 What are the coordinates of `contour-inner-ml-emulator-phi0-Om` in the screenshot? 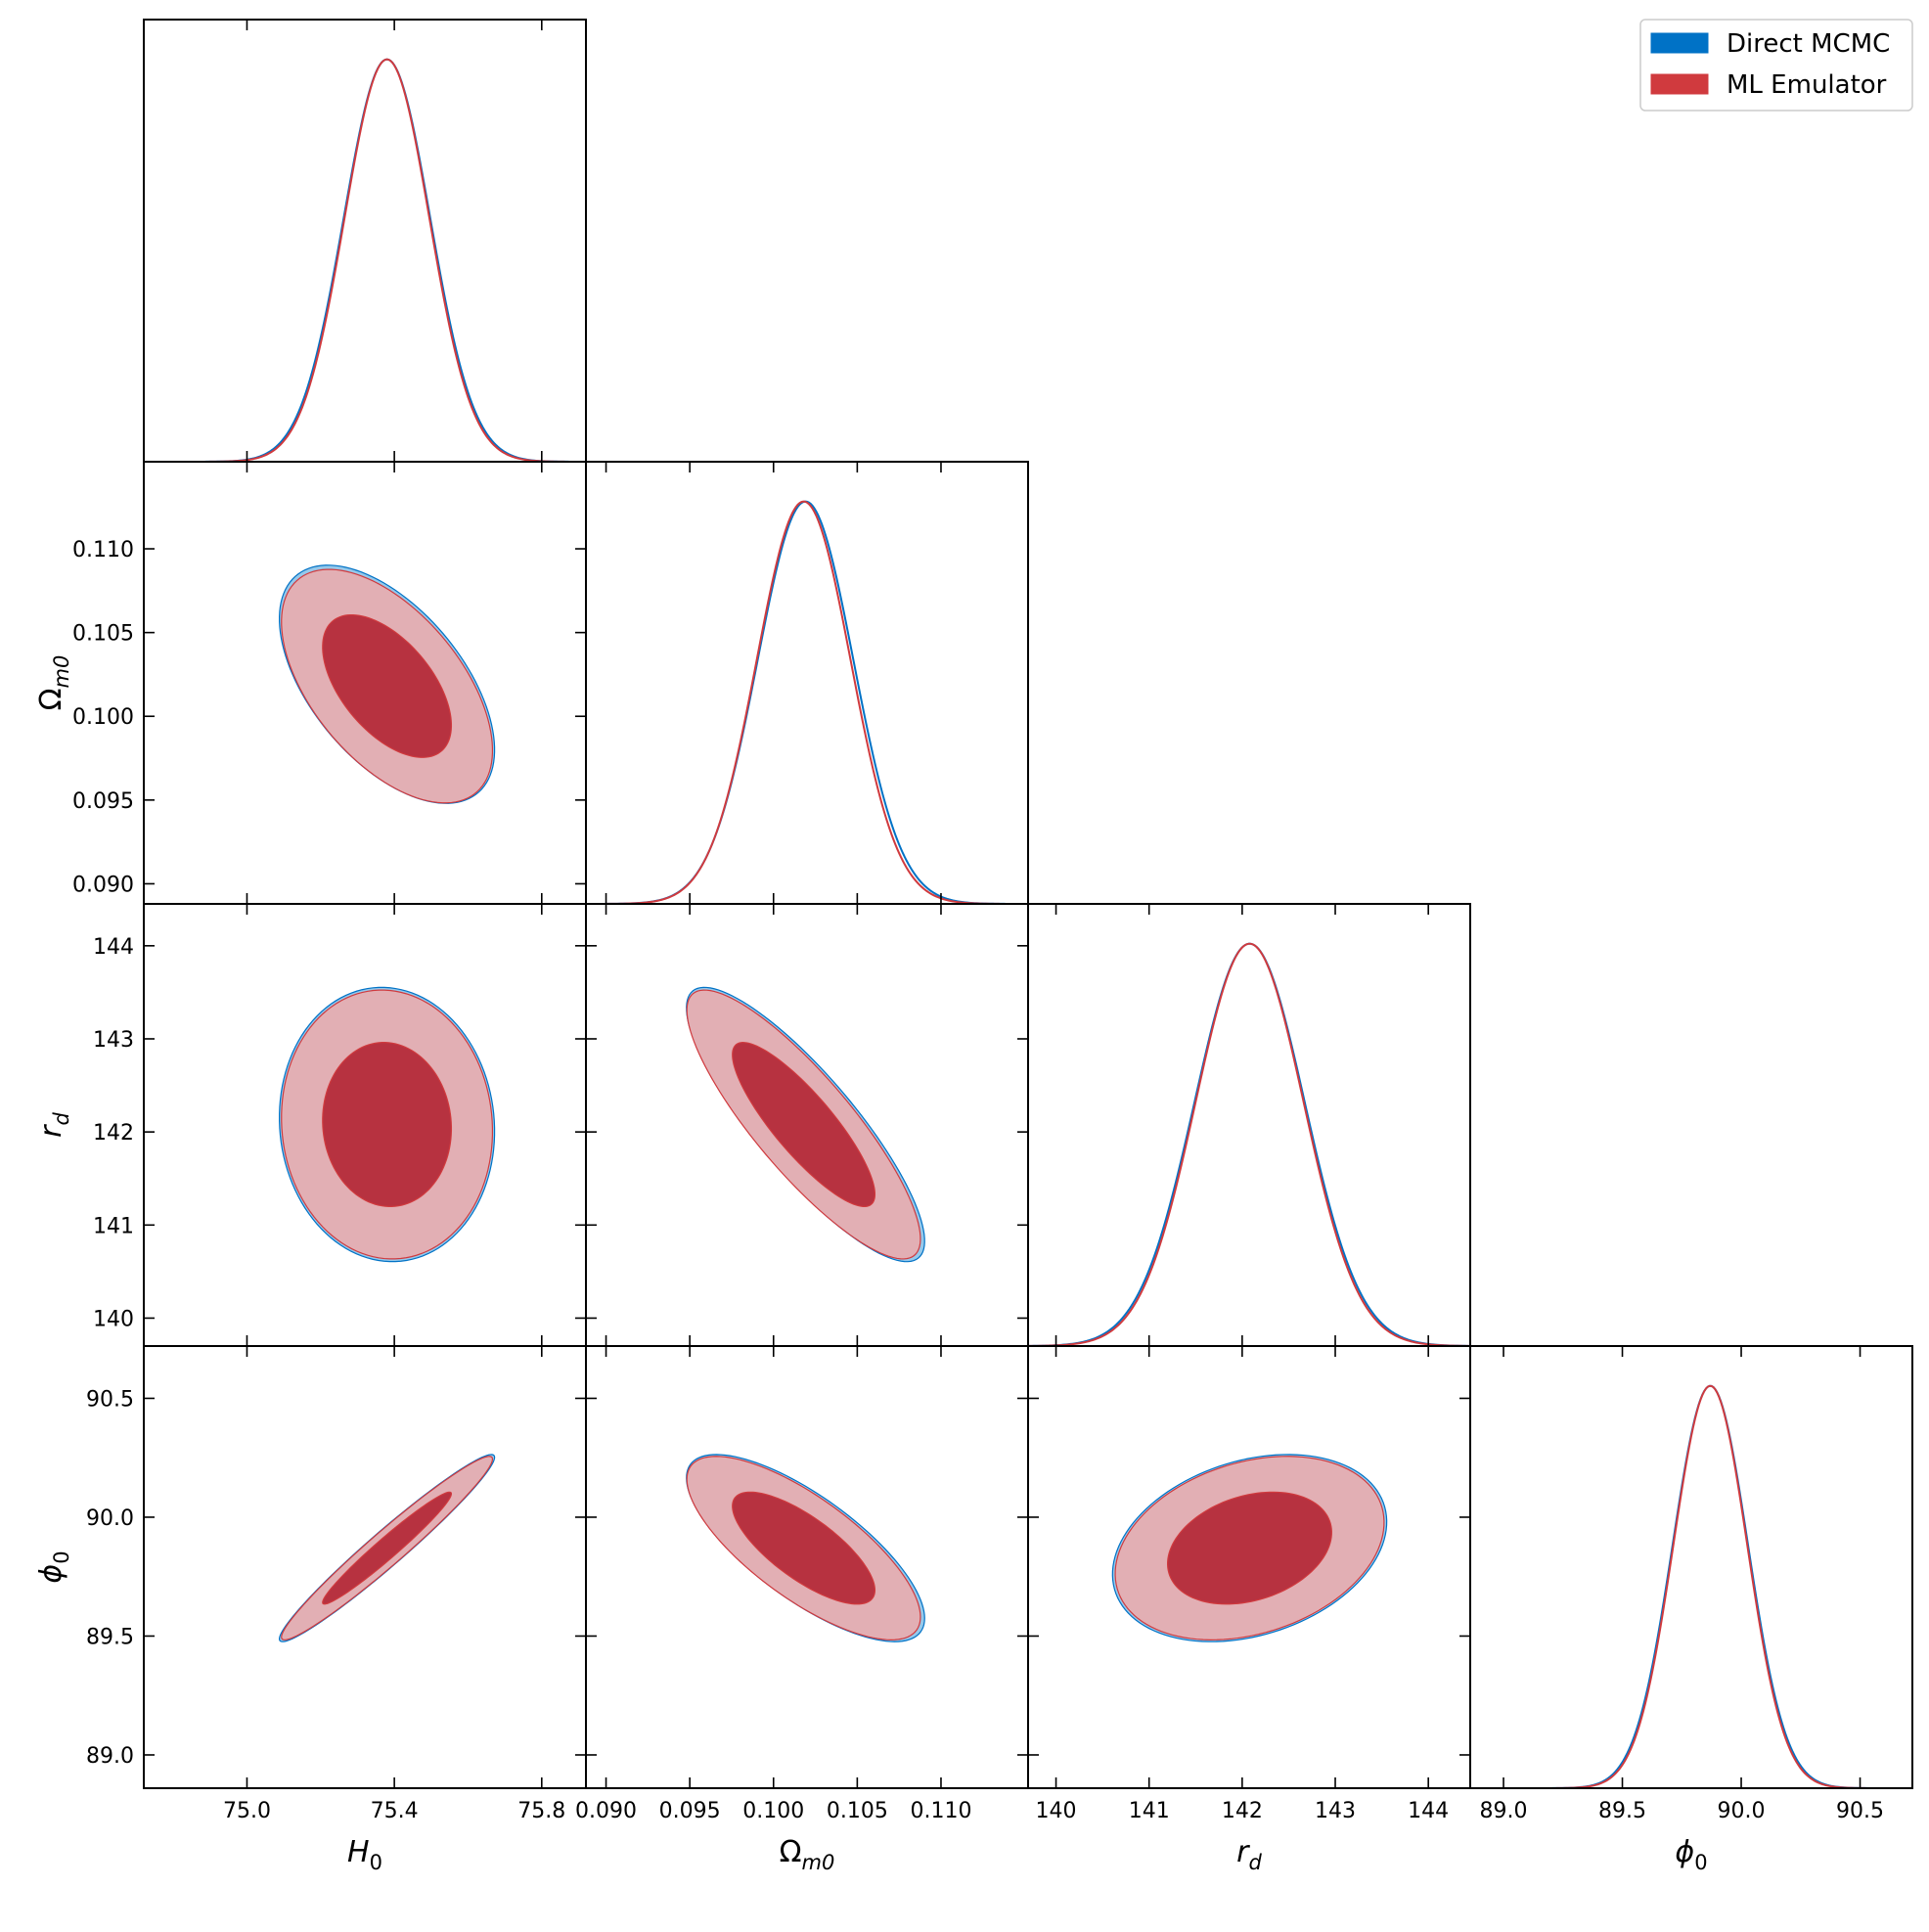 It's located at (804, 1548).